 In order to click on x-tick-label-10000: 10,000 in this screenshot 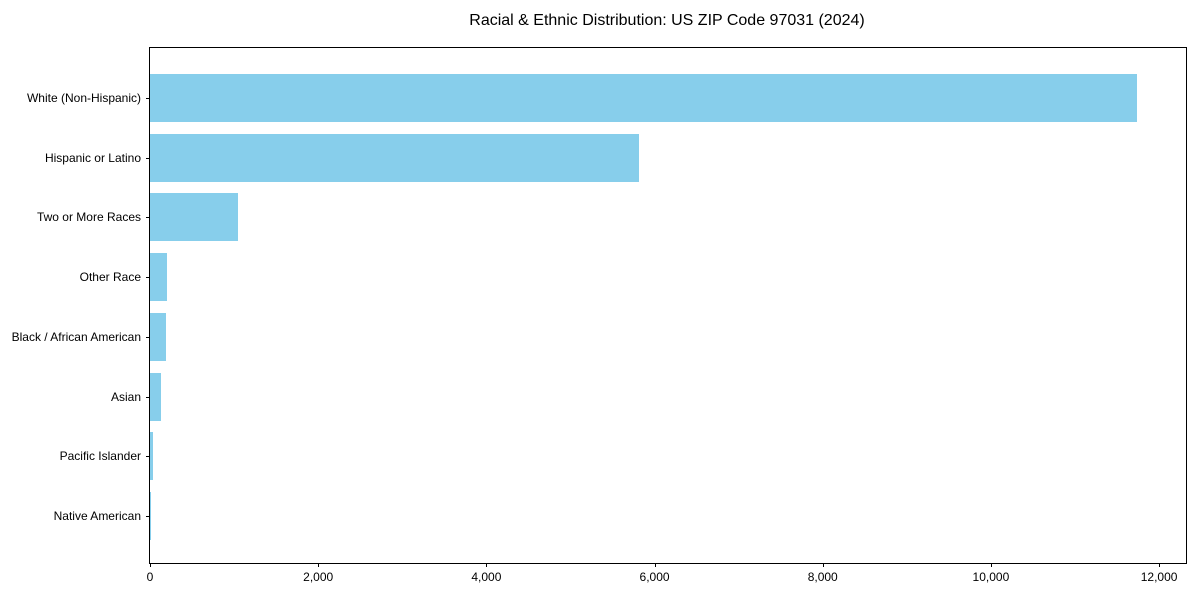, I will do `click(991, 577)`.